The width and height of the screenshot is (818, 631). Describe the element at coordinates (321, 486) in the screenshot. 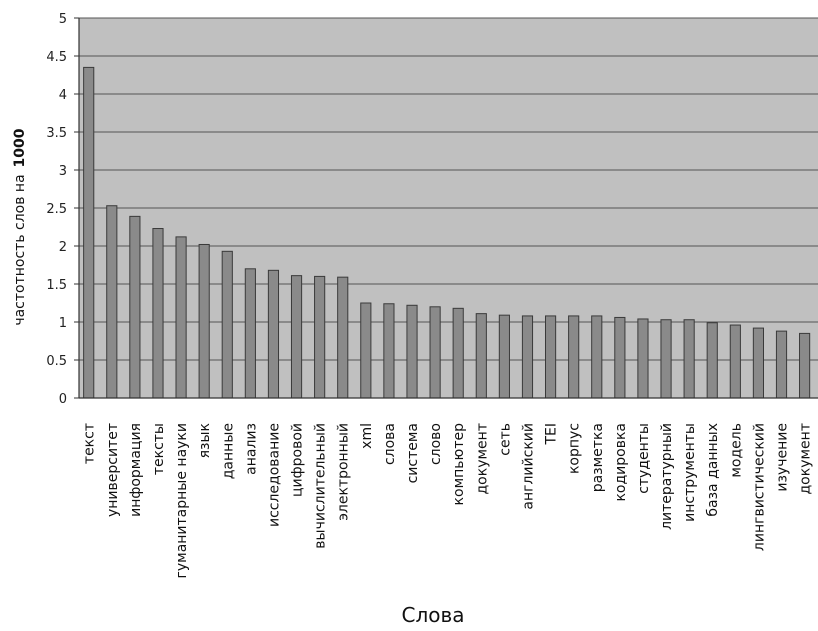

I see `x-tick-label: вычислительный` at that location.